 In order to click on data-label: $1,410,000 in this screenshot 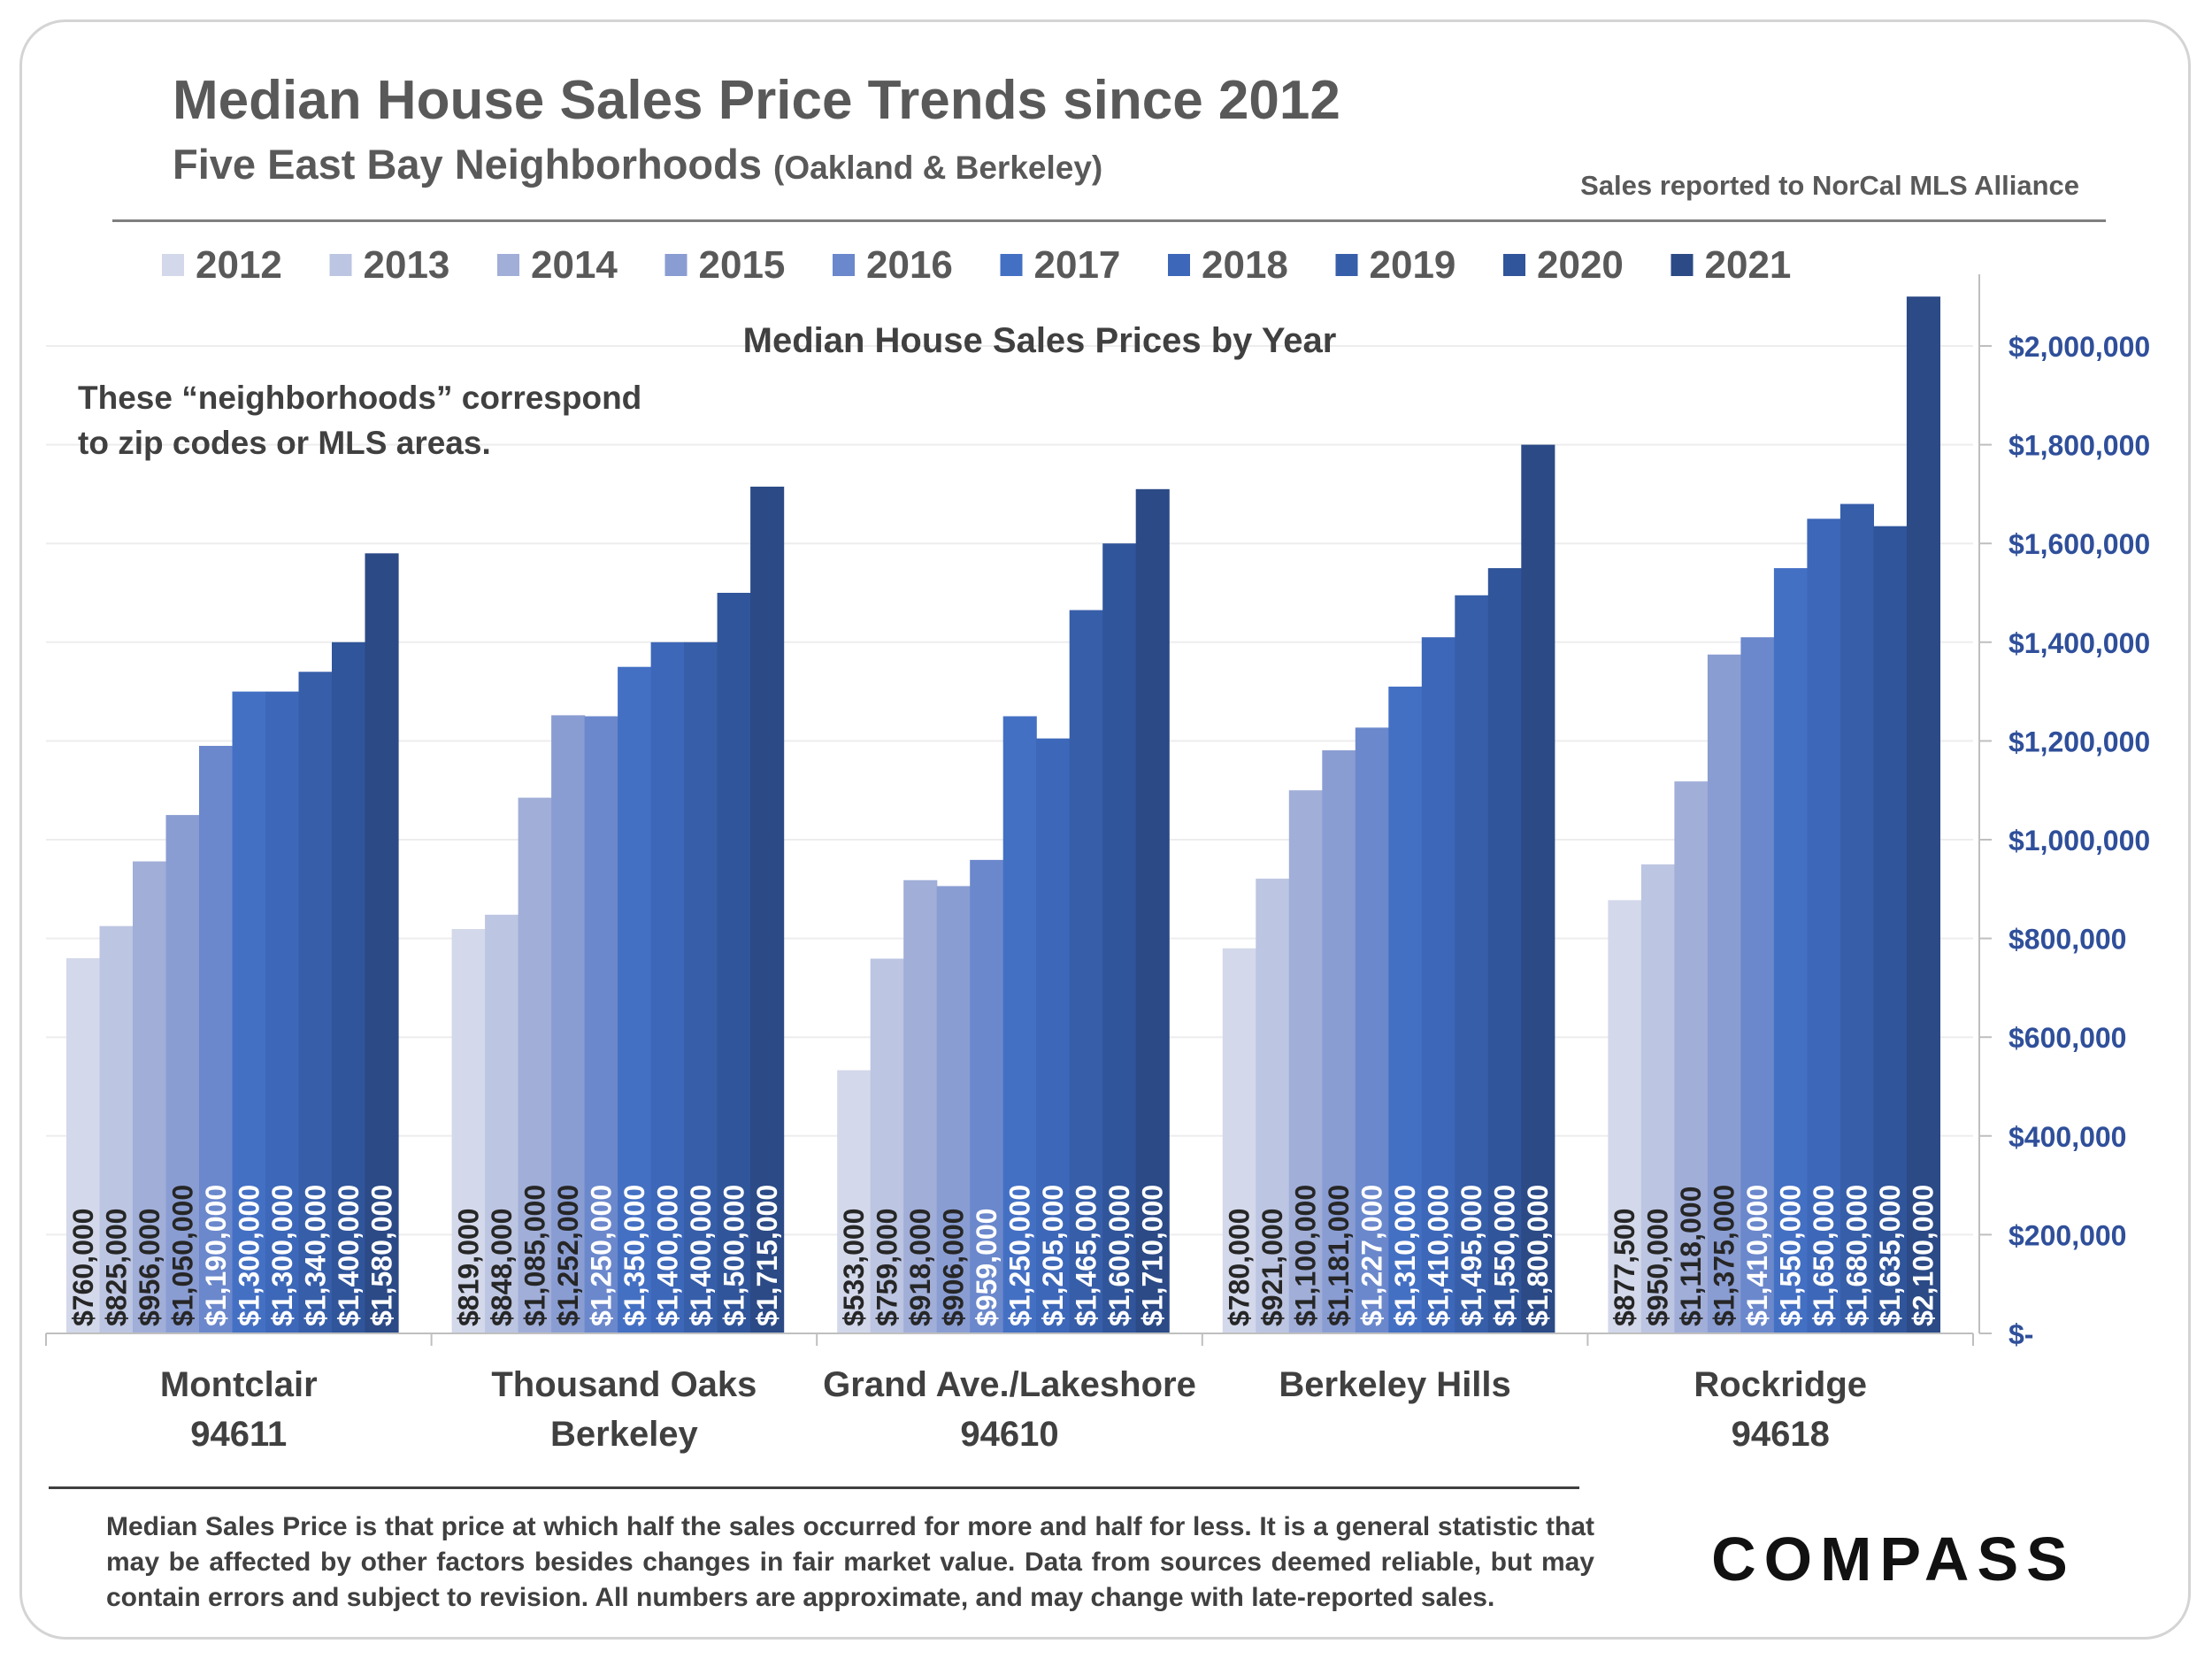, I will do `click(1439, 1255)`.